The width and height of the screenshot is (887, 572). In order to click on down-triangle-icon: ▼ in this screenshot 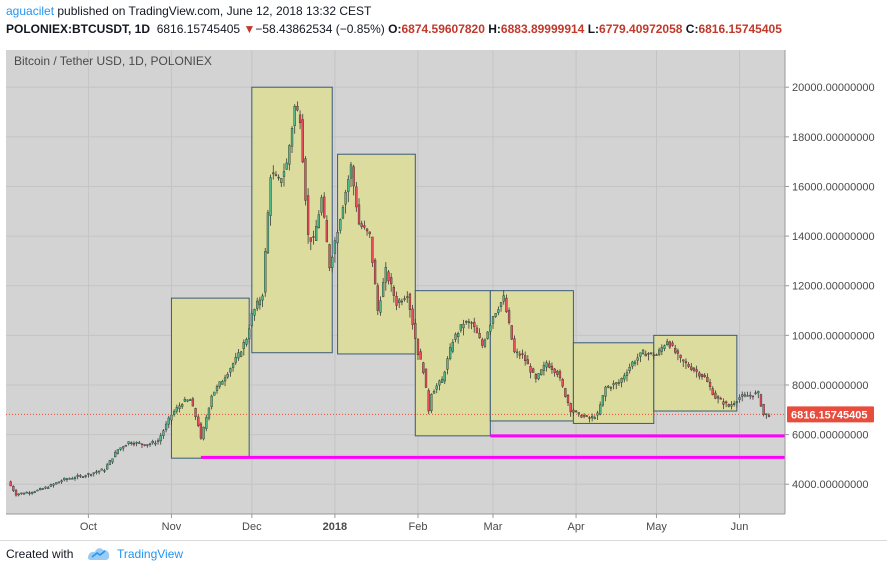, I will do `click(249, 29)`.